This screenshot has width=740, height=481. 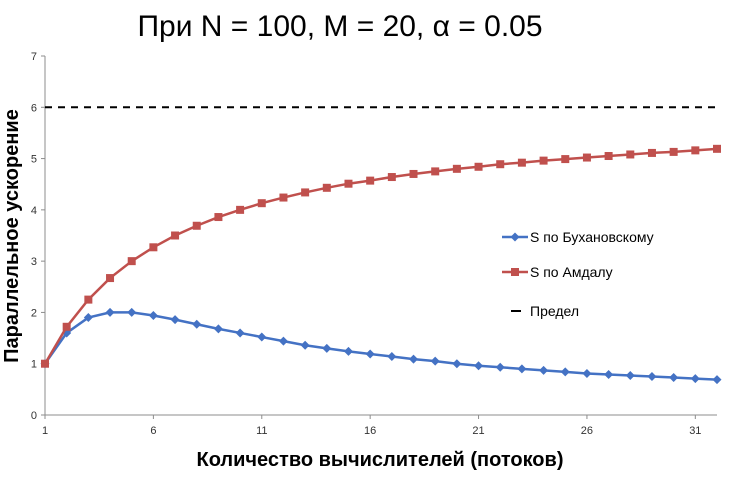 I want to click on y-axis-label: Параллельное ускорение, so click(x=12, y=236).